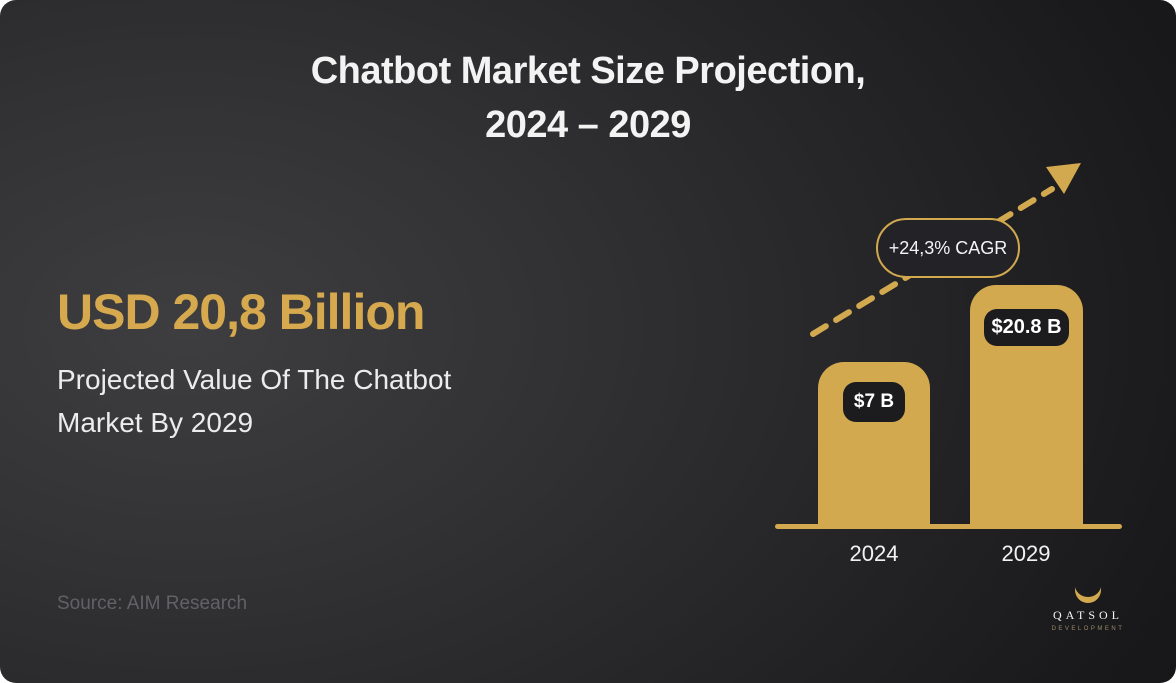 The image size is (1176, 683). What do you see at coordinates (948, 248) in the screenshot?
I see `cagr-badge: +24,3% CAGR` at bounding box center [948, 248].